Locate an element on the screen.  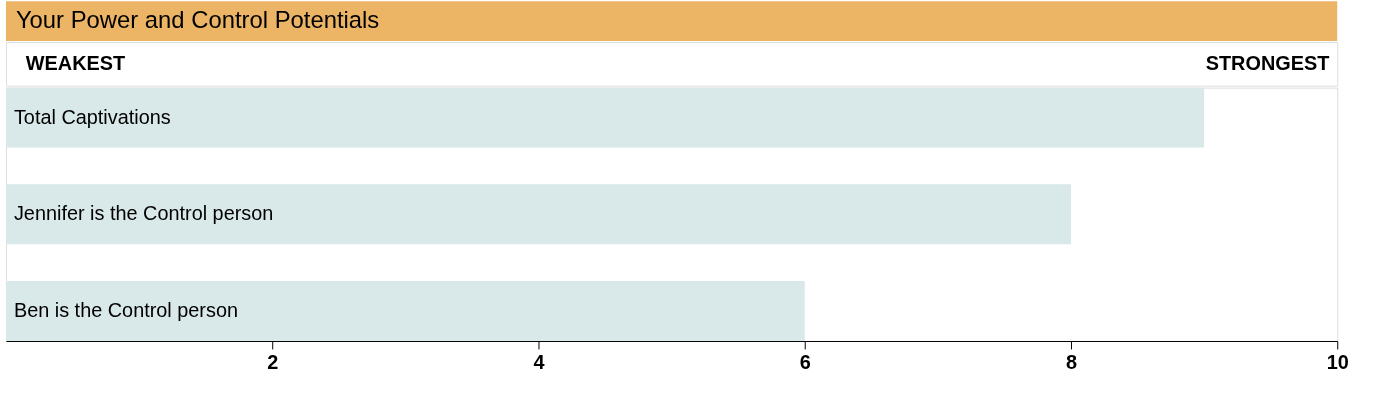
x-tick-label: 6 is located at coordinates (805, 362).